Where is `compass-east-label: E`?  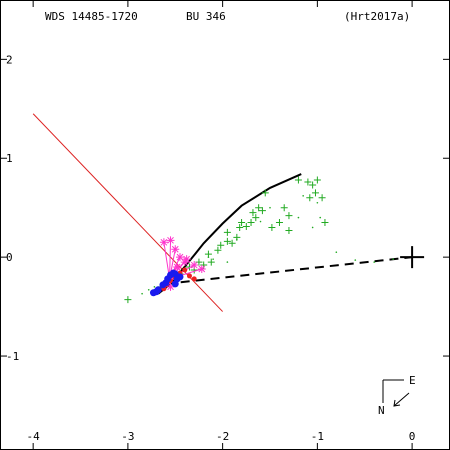 compass-east-label: E is located at coordinates (412, 380).